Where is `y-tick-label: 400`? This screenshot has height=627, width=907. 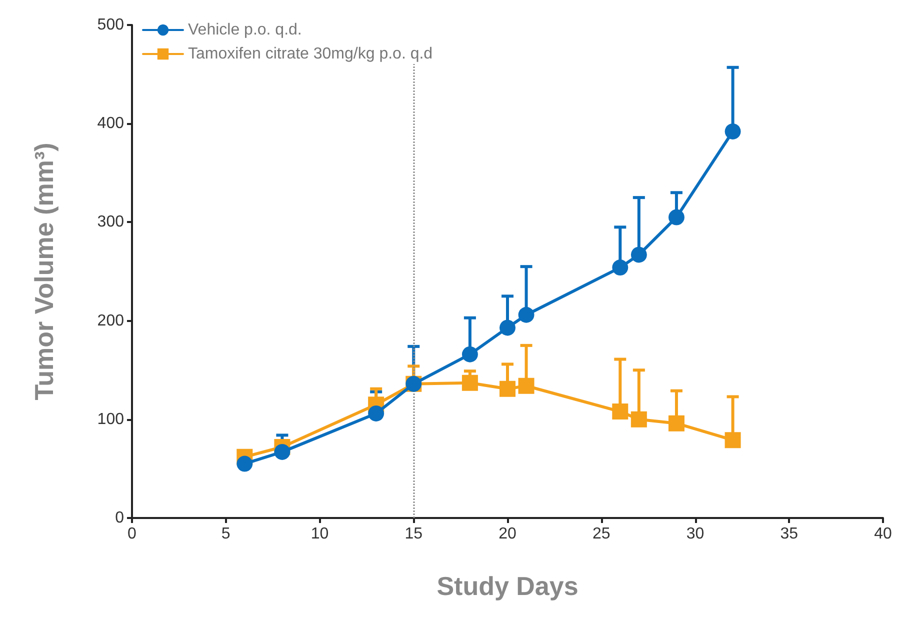 y-tick-label: 400 is located at coordinates (110, 123).